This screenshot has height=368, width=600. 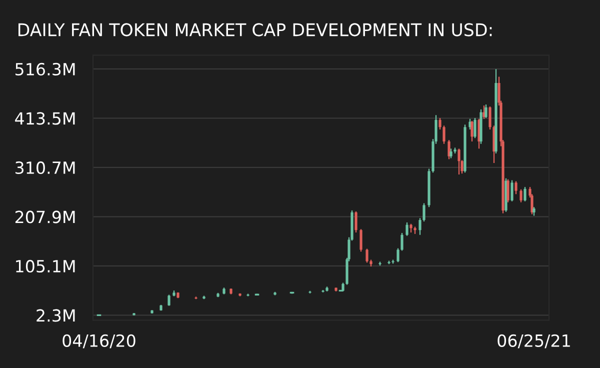 What do you see at coordinates (534, 341) in the screenshot?
I see `x-tick-label: 06/25/21` at bounding box center [534, 341].